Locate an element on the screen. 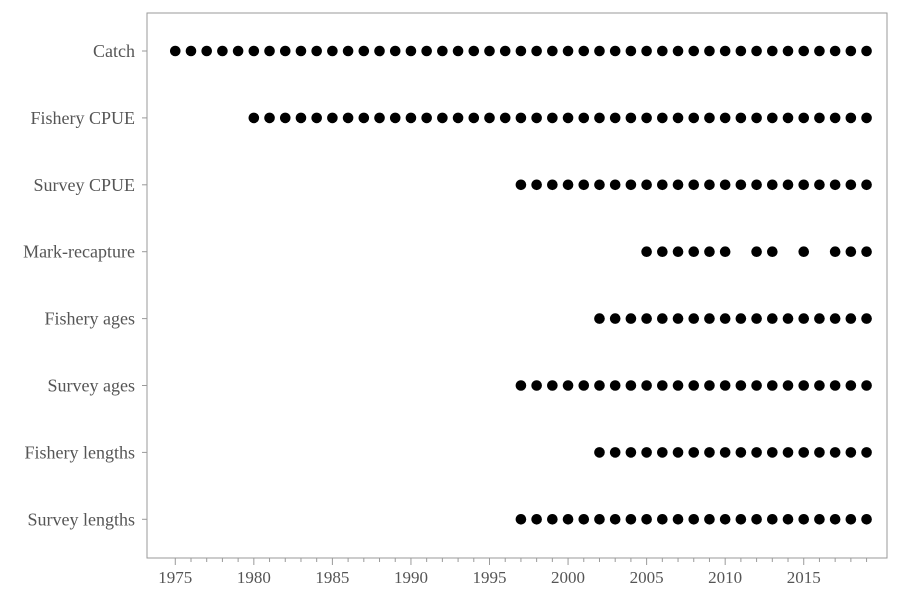 The image size is (900, 601). point-catch-1993 is located at coordinates (458, 51).